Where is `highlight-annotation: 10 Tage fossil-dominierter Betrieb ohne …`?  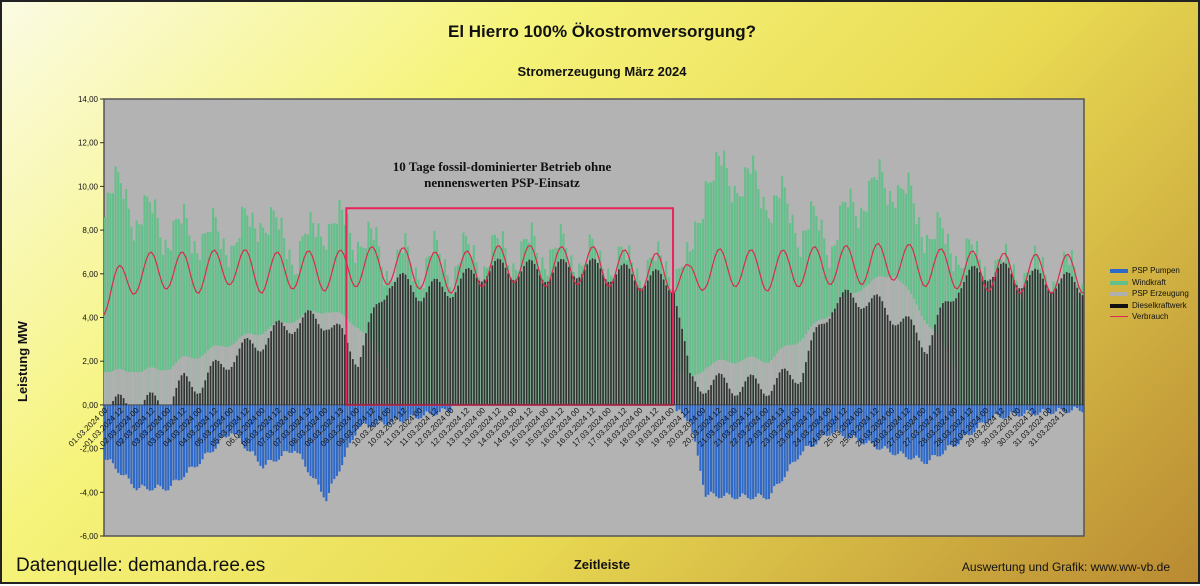
highlight-annotation: 10 Tage fossil-dominierter Betrieb ohne … is located at coordinates (502, 174).